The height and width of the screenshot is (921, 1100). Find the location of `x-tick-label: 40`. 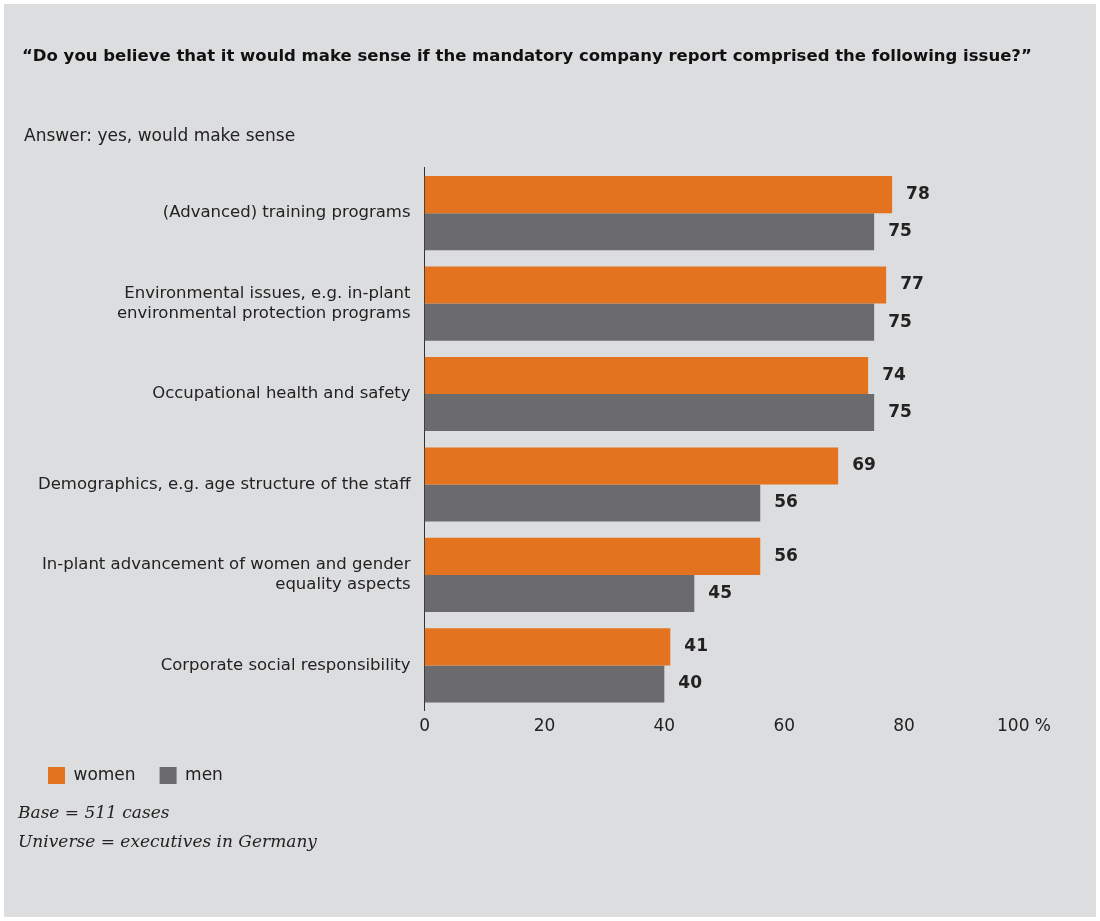

x-tick-label: 40 is located at coordinates (664, 725).